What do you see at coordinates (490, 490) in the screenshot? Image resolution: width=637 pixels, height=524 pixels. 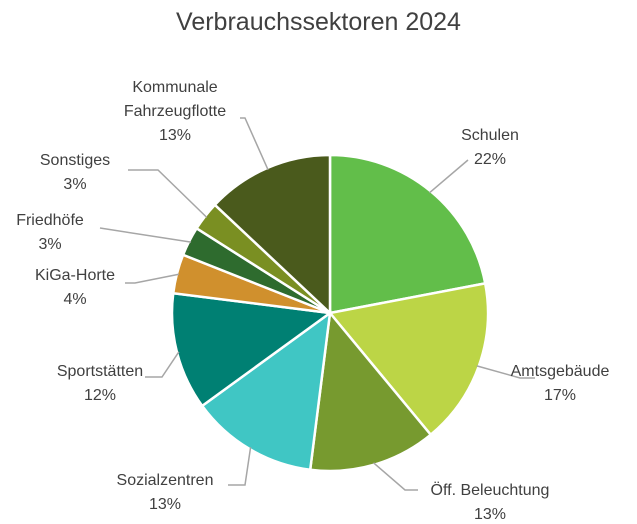 I see `category-label: Öff. Beleuchtung` at bounding box center [490, 490].